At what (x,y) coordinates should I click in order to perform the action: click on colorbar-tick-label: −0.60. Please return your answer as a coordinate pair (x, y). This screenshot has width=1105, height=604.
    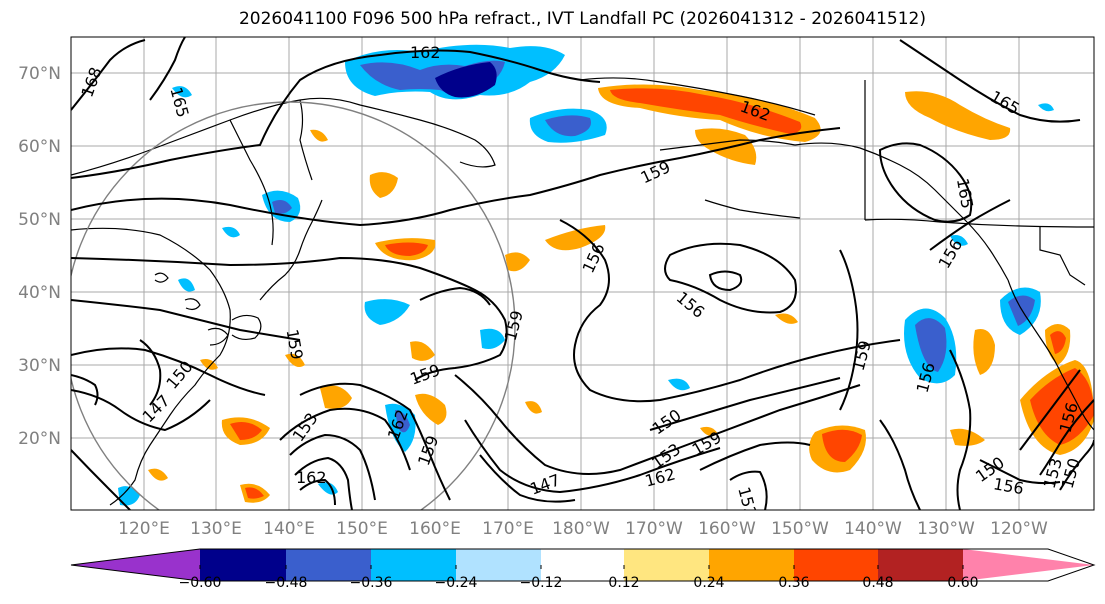
    Looking at the image, I should click on (200, 583).